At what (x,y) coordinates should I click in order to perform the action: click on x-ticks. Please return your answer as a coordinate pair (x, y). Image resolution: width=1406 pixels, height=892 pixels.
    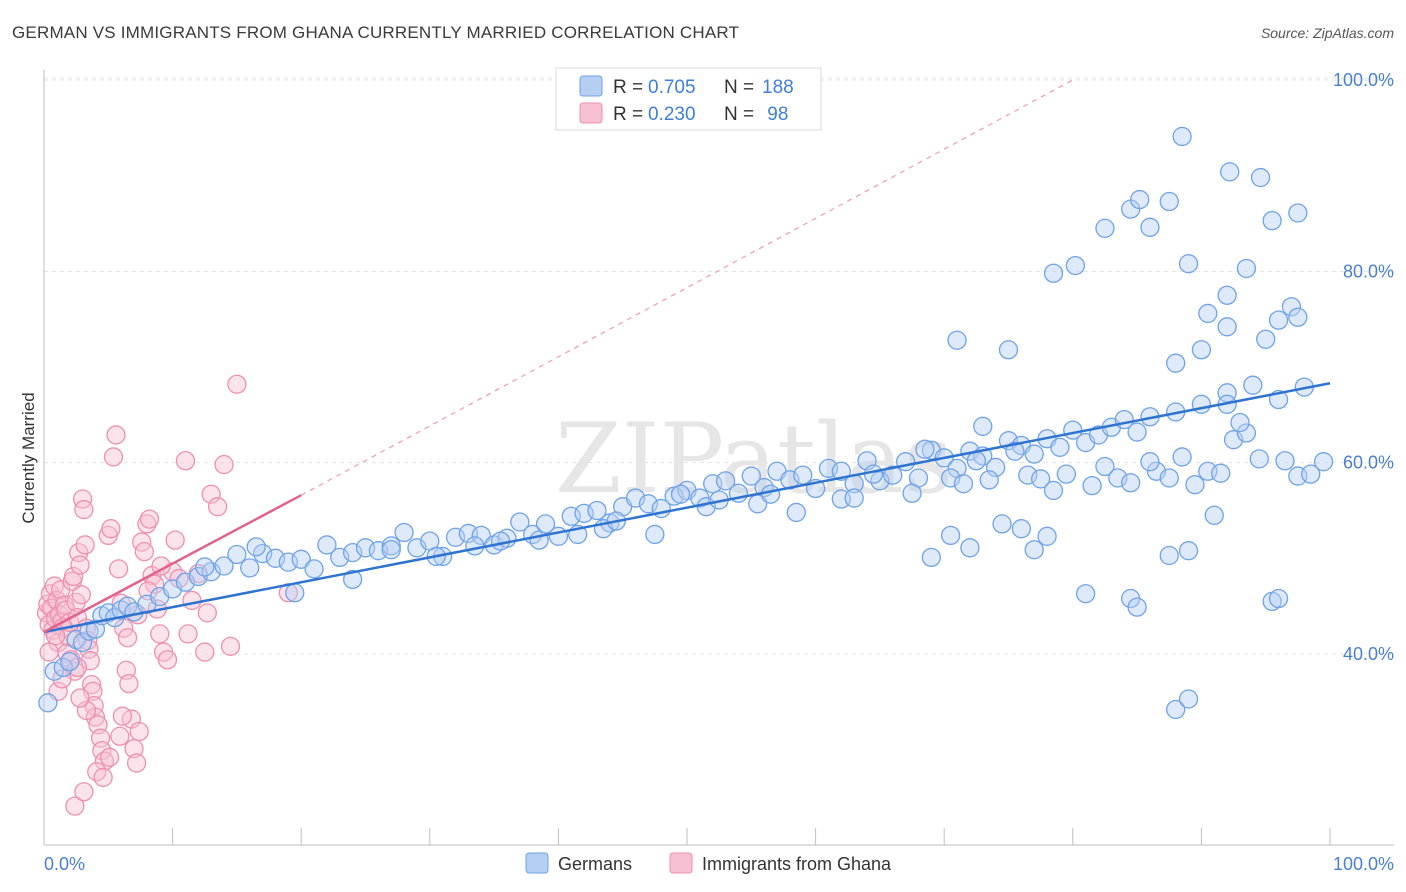
    Looking at the image, I should click on (687, 836).